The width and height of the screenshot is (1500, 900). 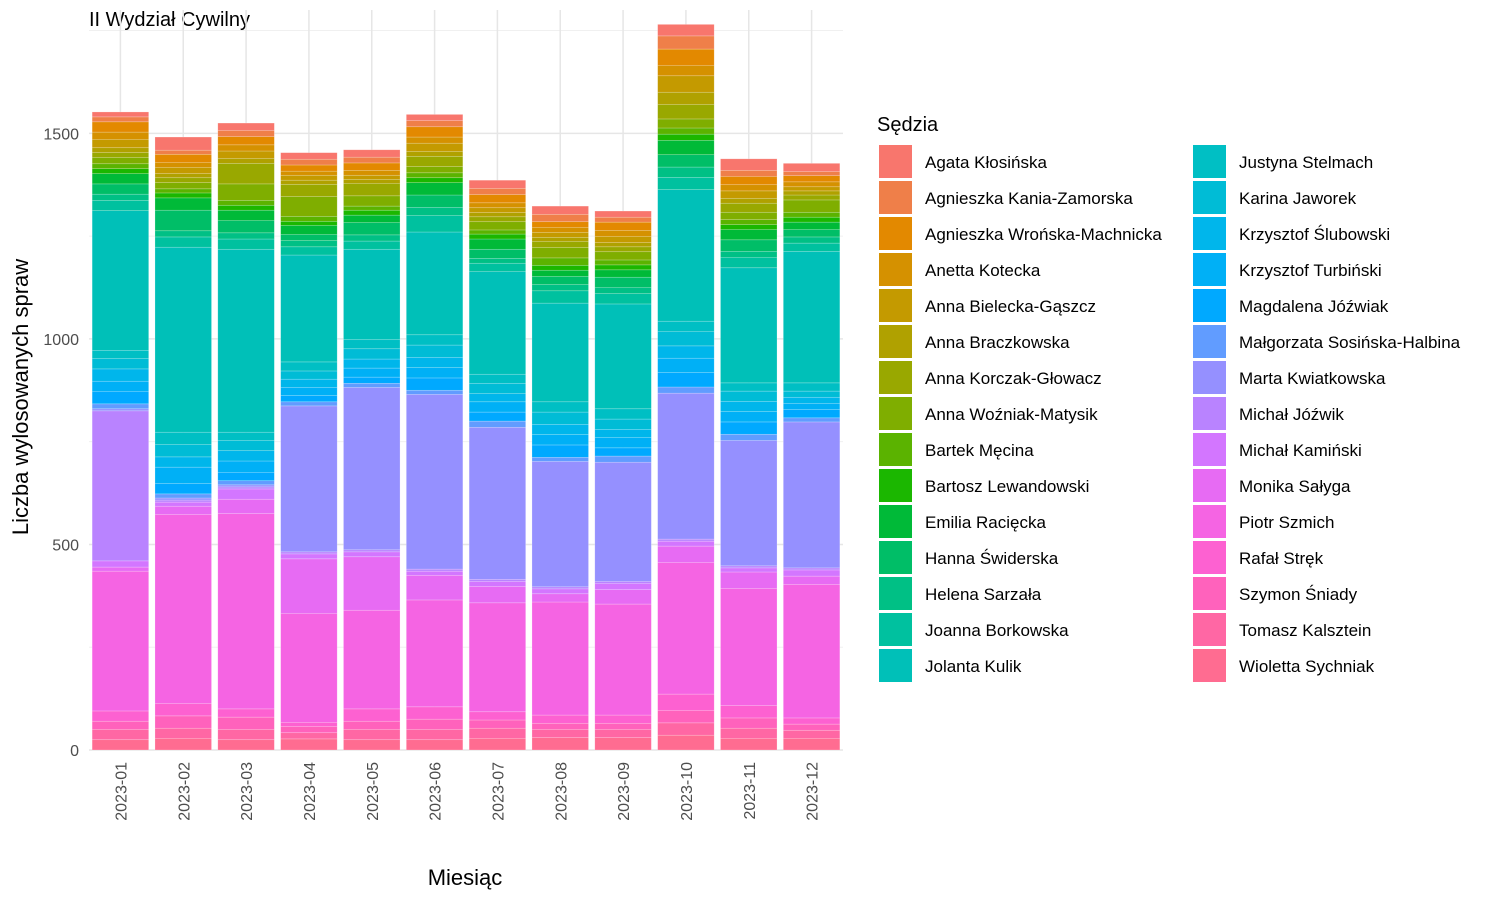 I want to click on x-tick-label: 2023-12, so click(x=813, y=791).